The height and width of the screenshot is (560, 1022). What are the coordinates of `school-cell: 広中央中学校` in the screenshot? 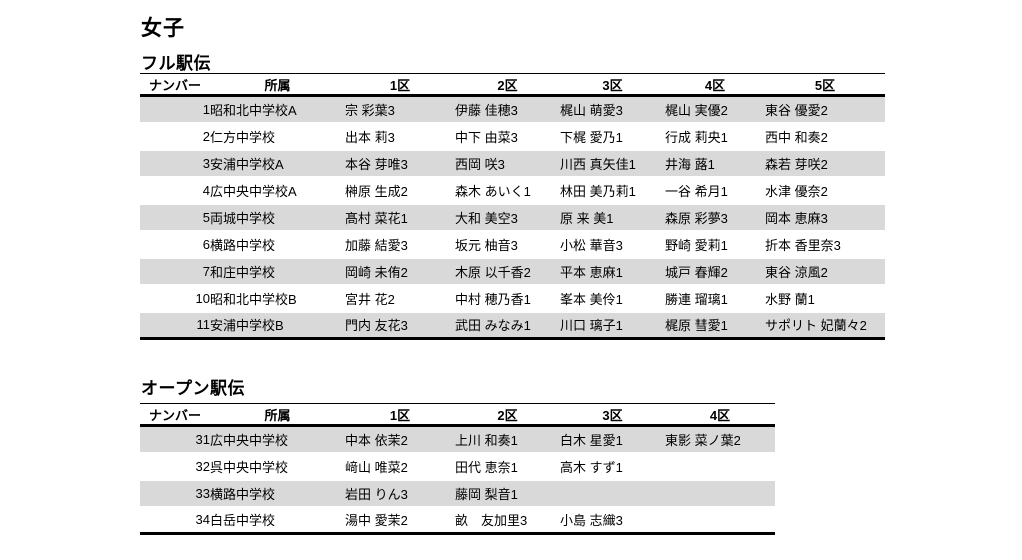 It's located at (277, 438).